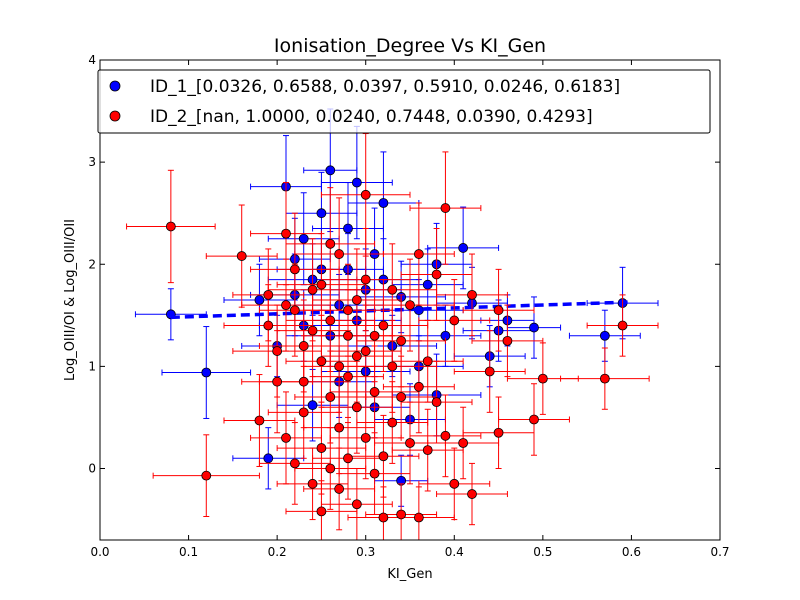 Image resolution: width=800 pixels, height=600 pixels. I want to click on x-tick-label: 0.0, so click(99, 552).